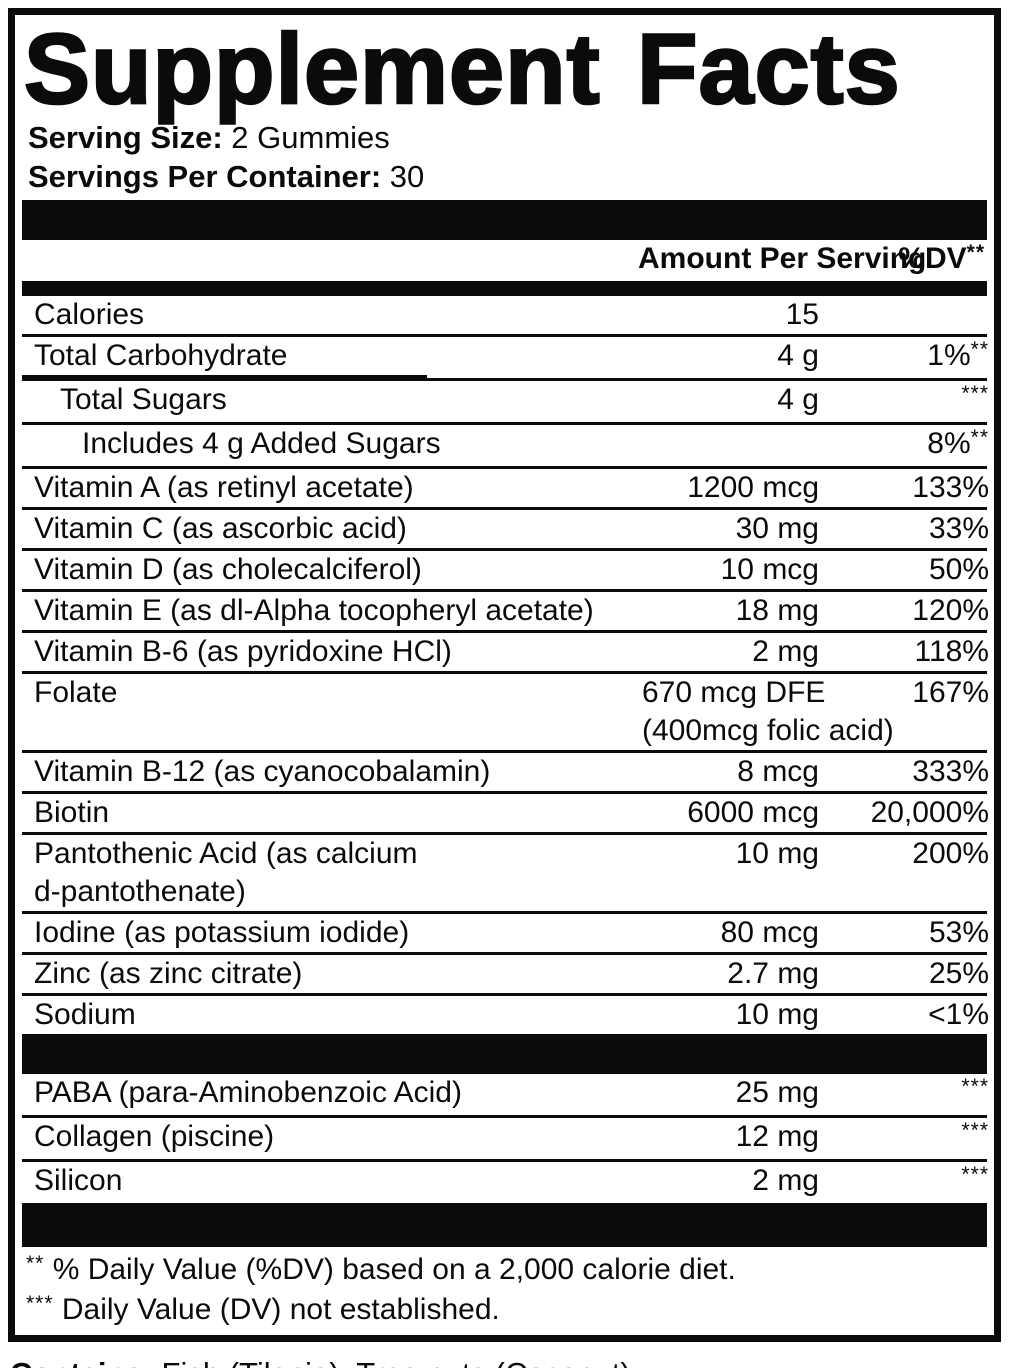 The width and height of the screenshot is (1009, 1368). Describe the element at coordinates (228, 570) in the screenshot. I see `nutrient-name-line1: Vitamin D (as cholecalciferol)` at that location.